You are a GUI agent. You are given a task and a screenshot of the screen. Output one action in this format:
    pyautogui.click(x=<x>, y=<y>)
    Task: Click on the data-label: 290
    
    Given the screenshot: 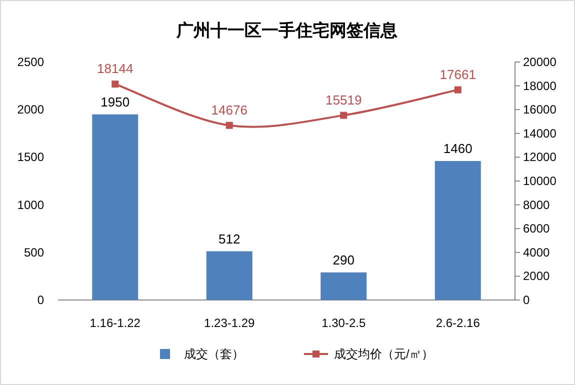 What is the action you would take?
    pyautogui.click(x=343, y=260)
    